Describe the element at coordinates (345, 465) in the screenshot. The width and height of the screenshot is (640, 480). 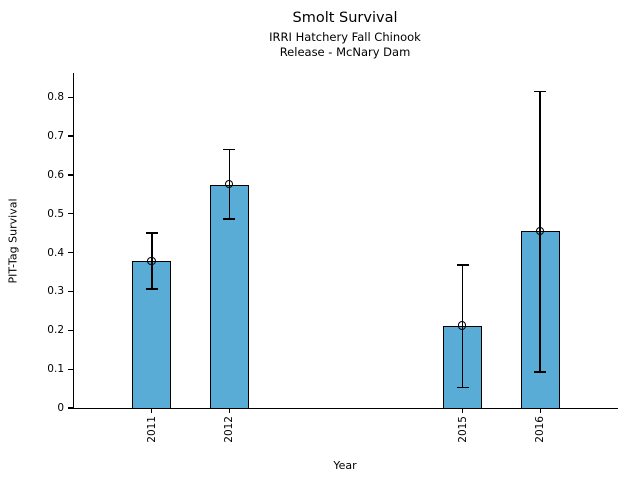
I see `x-axis-label: Year` at that location.